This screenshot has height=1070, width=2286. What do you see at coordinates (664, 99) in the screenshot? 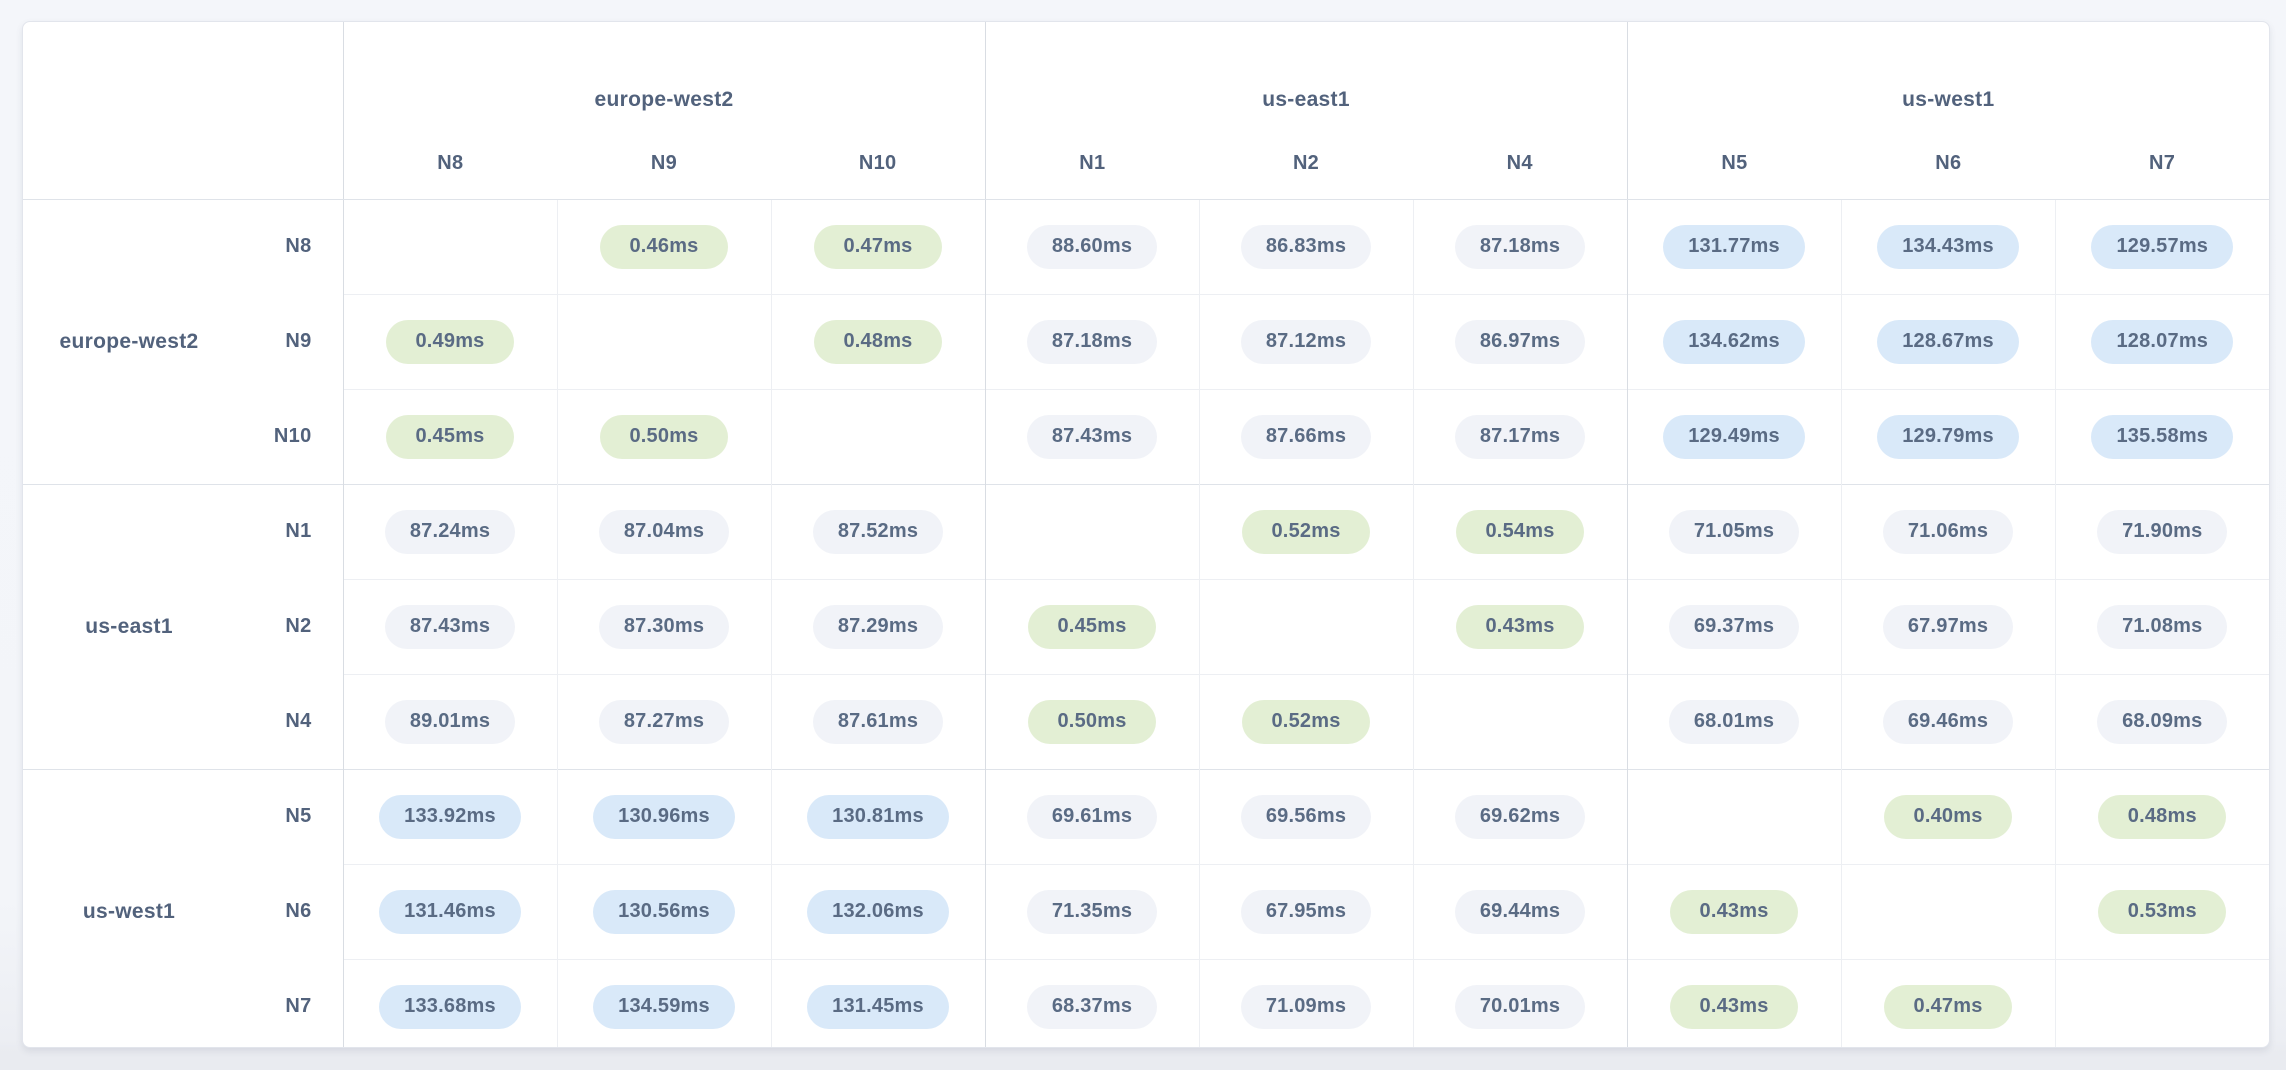
I see `col-group-region-label: europe-west2` at bounding box center [664, 99].